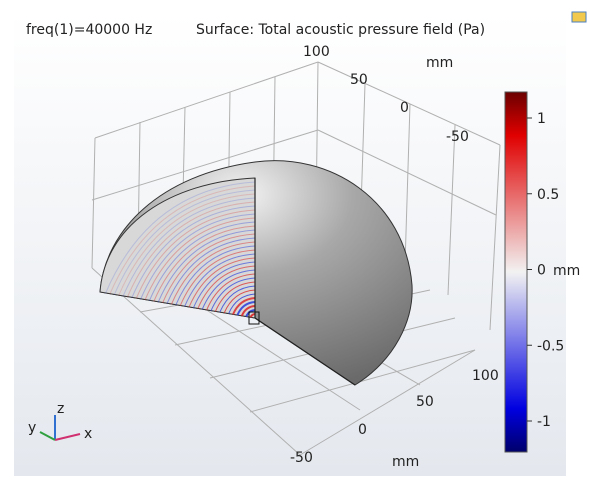 The image size is (590, 481). I want to click on triad-x: x, so click(88, 434).